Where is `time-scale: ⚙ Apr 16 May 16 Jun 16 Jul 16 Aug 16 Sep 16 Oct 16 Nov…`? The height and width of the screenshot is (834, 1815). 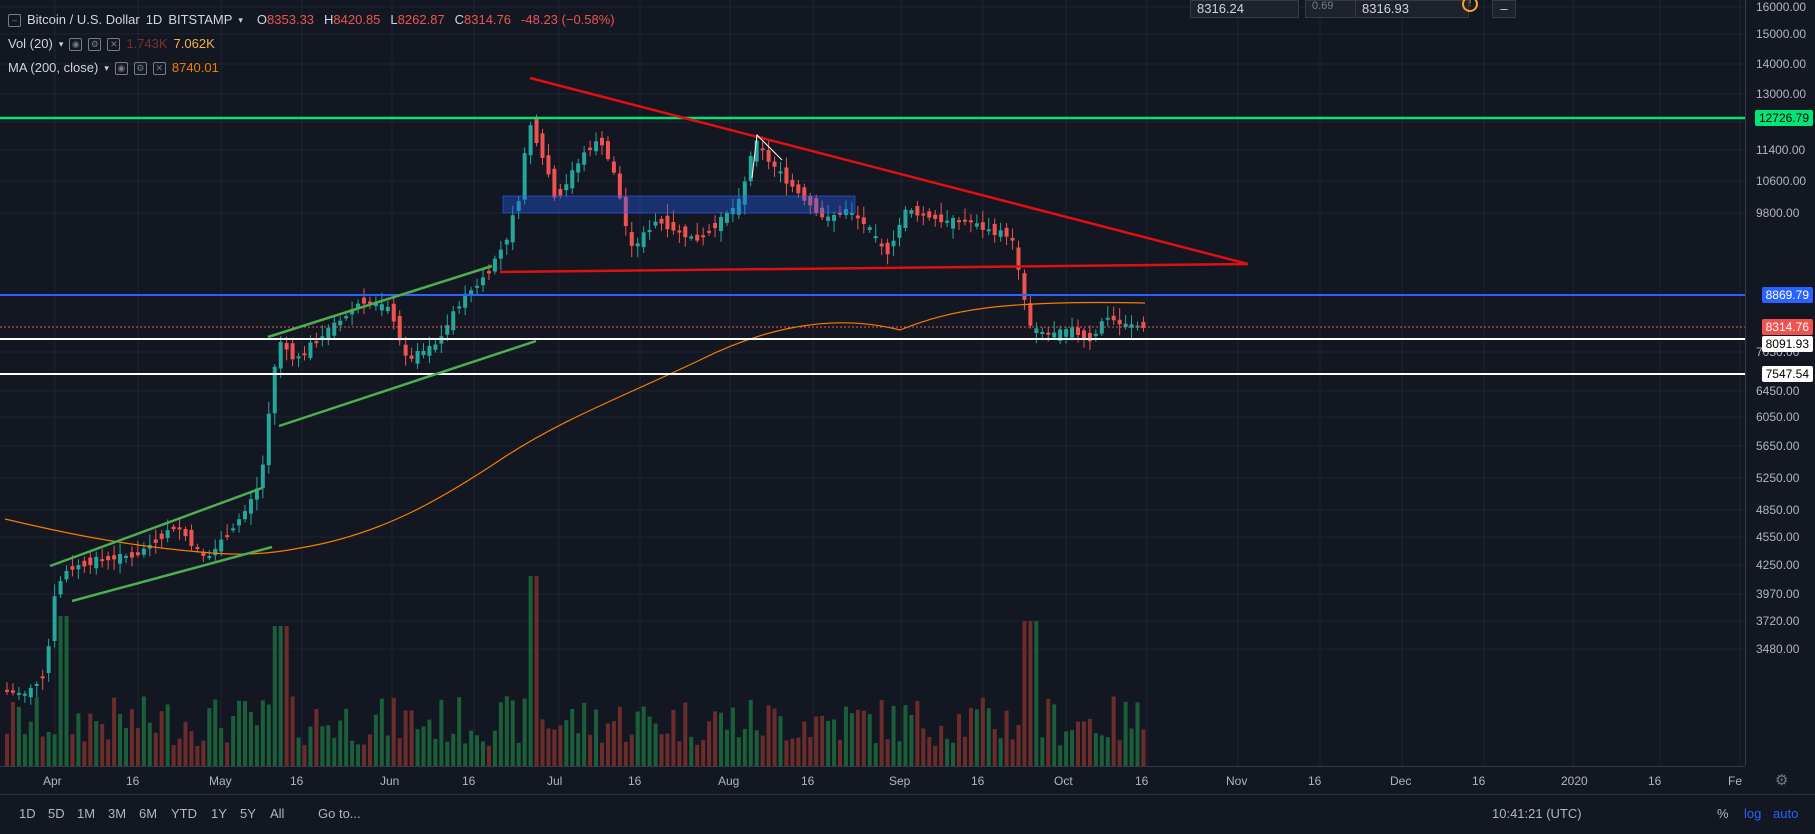 time-scale: ⚙ Apr 16 May 16 Jun 16 Jul 16 Aug 16 Sep 16 Oct 16 Nov… is located at coordinates (894, 780).